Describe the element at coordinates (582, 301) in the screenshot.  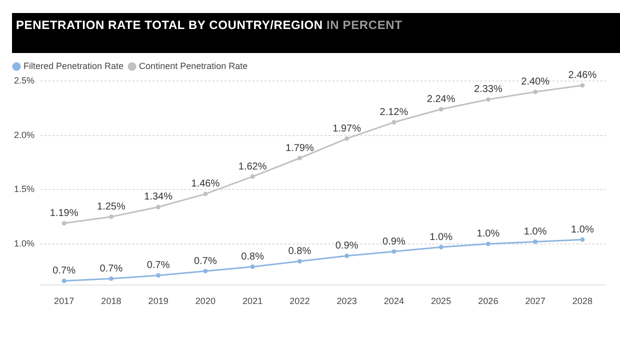
I see `x-tick-label: 2028` at that location.